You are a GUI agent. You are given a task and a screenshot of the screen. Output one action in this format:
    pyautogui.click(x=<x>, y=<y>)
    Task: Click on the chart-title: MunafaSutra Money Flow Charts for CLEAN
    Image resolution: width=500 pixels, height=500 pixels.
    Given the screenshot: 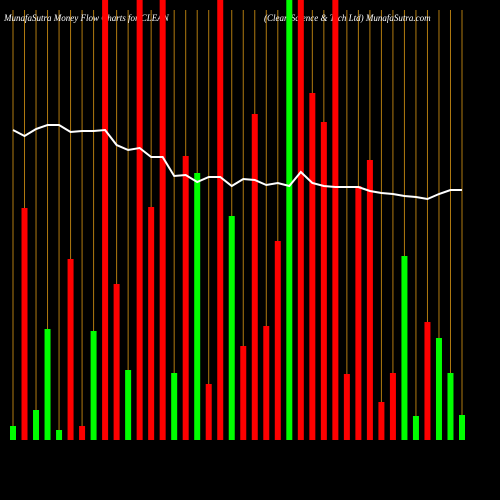 What is the action you would take?
    pyautogui.click(x=86, y=18)
    